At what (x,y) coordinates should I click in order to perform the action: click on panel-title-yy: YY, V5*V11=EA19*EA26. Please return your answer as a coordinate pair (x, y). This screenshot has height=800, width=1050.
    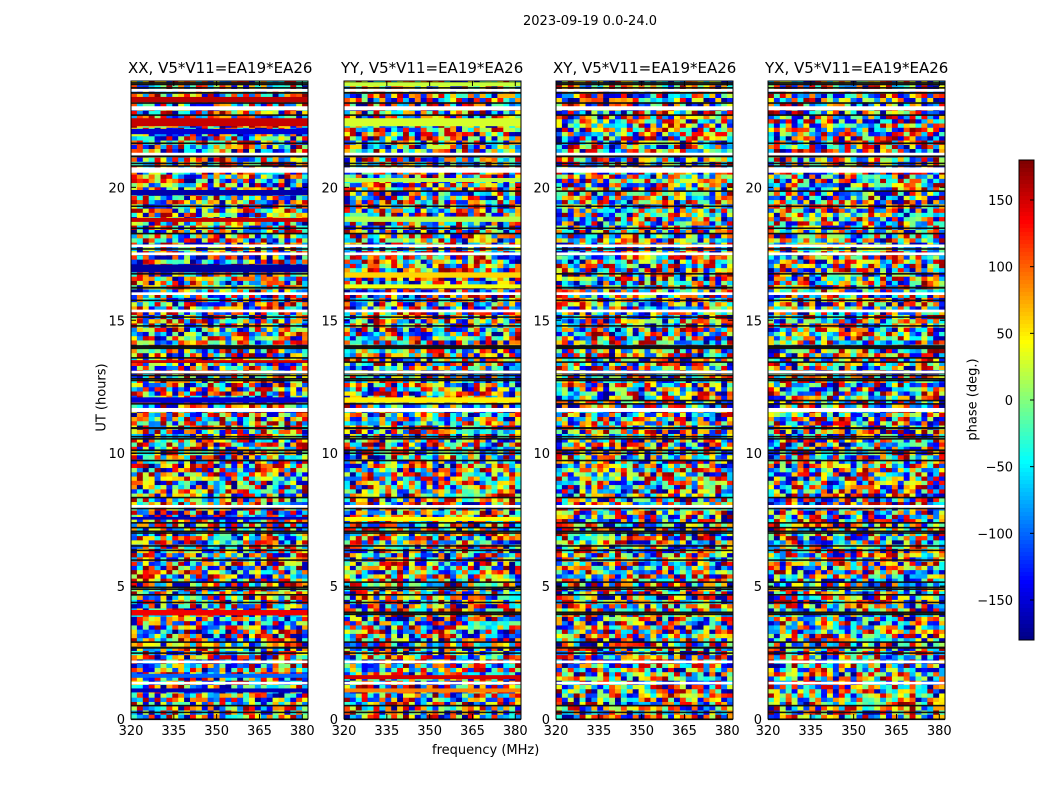
    Looking at the image, I should click on (432, 68).